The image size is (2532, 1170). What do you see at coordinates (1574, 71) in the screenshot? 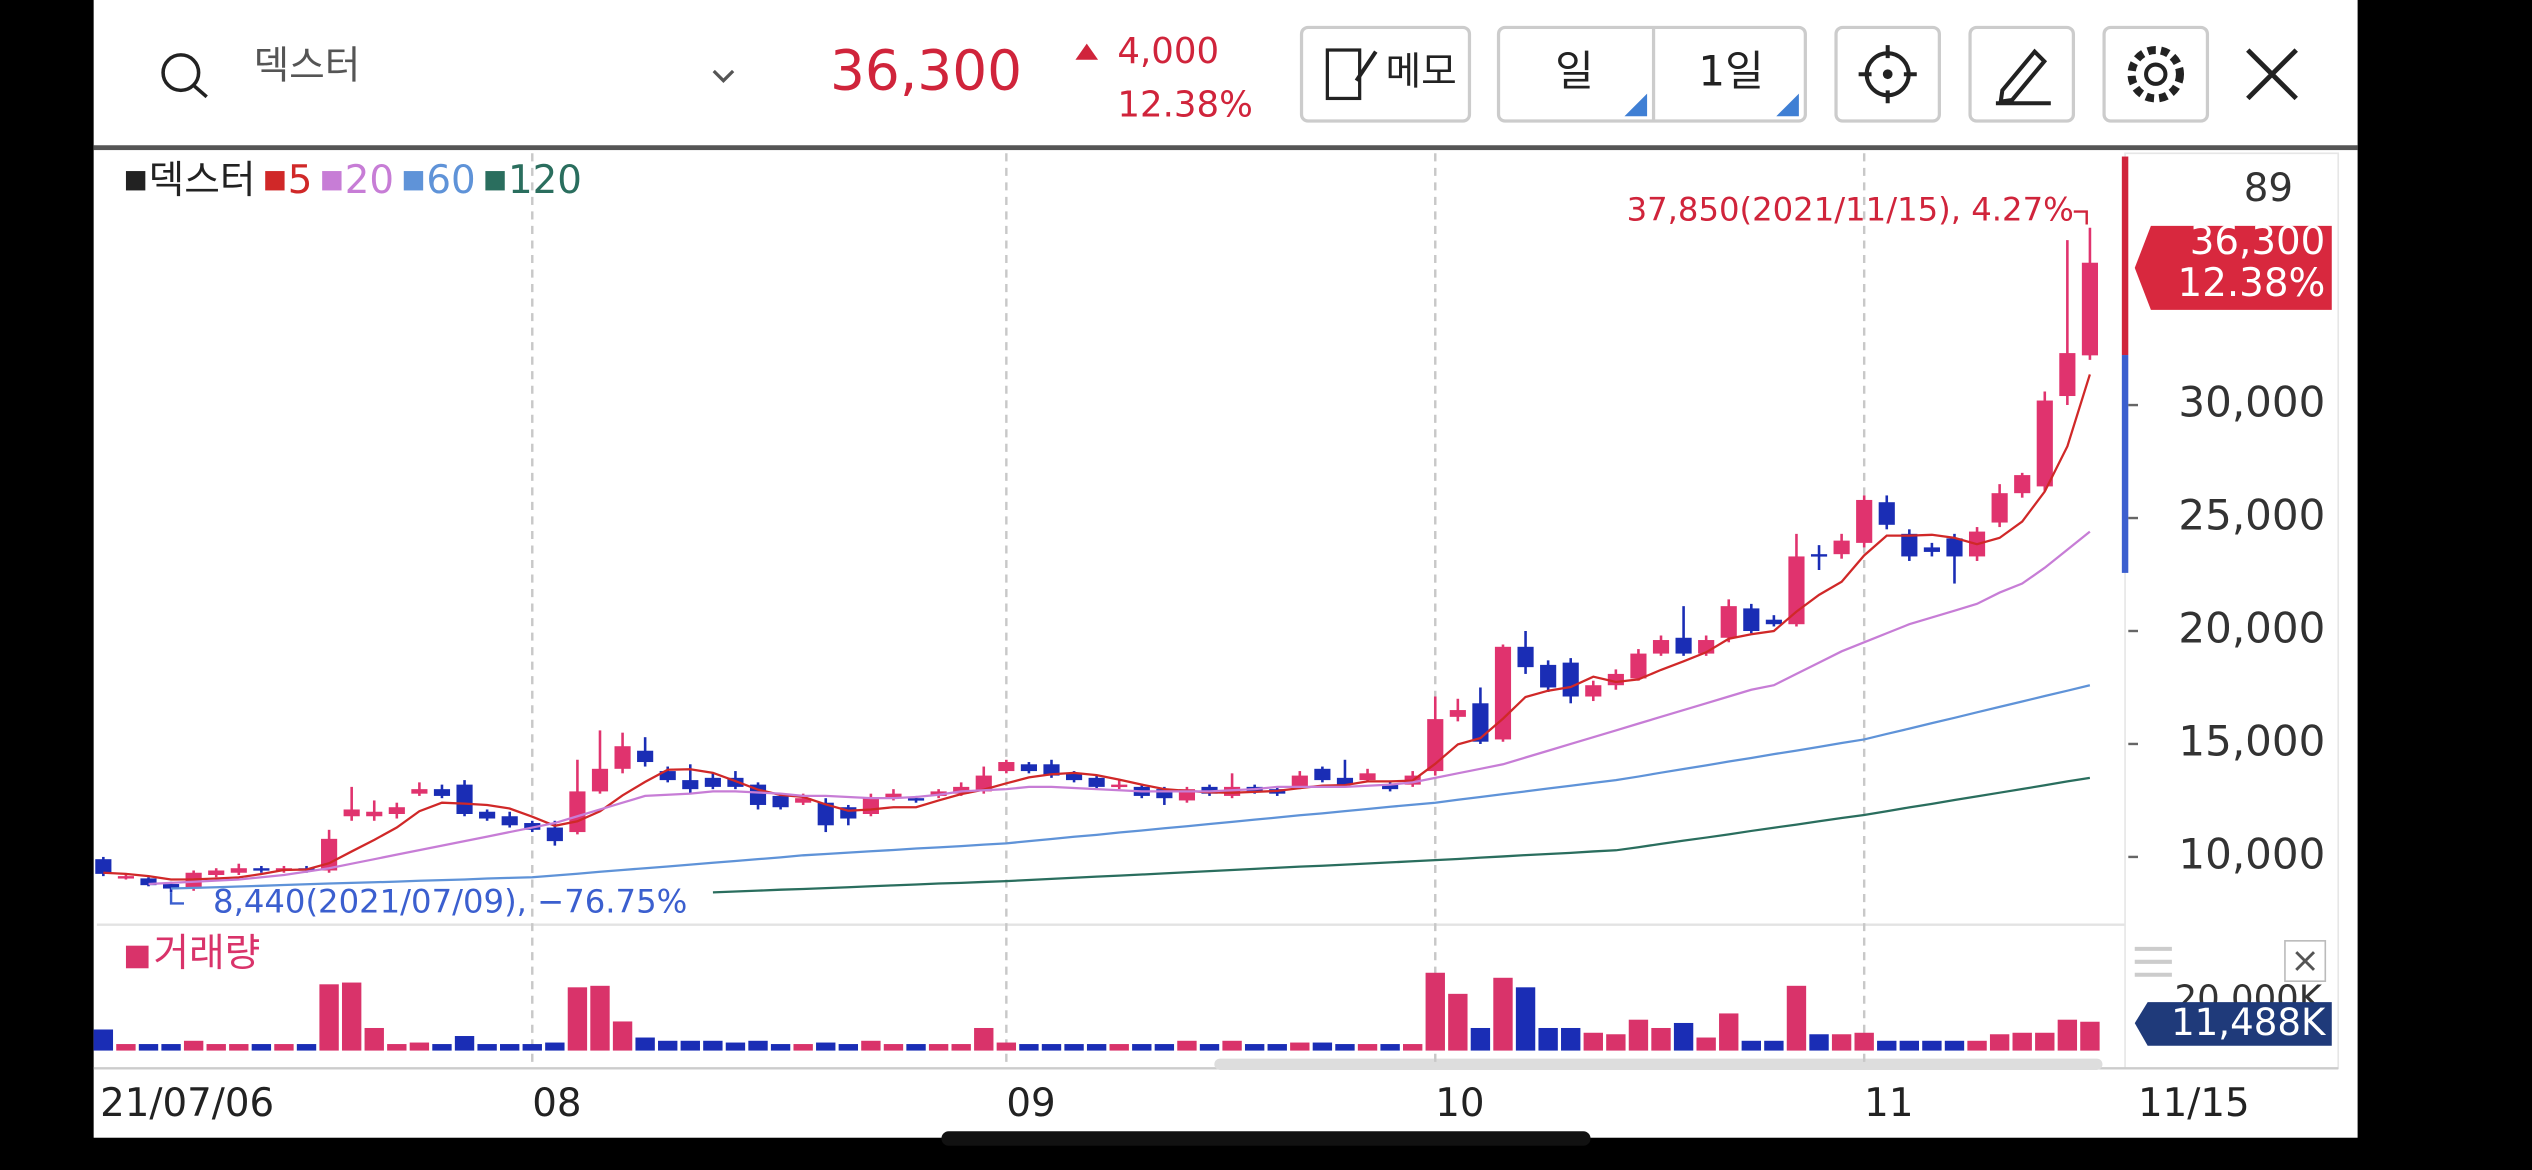
I see `period: 일` at bounding box center [1574, 71].